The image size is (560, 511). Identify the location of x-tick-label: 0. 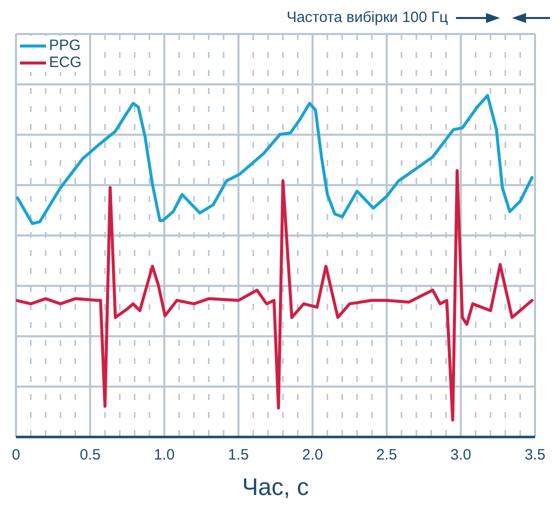
(16, 455).